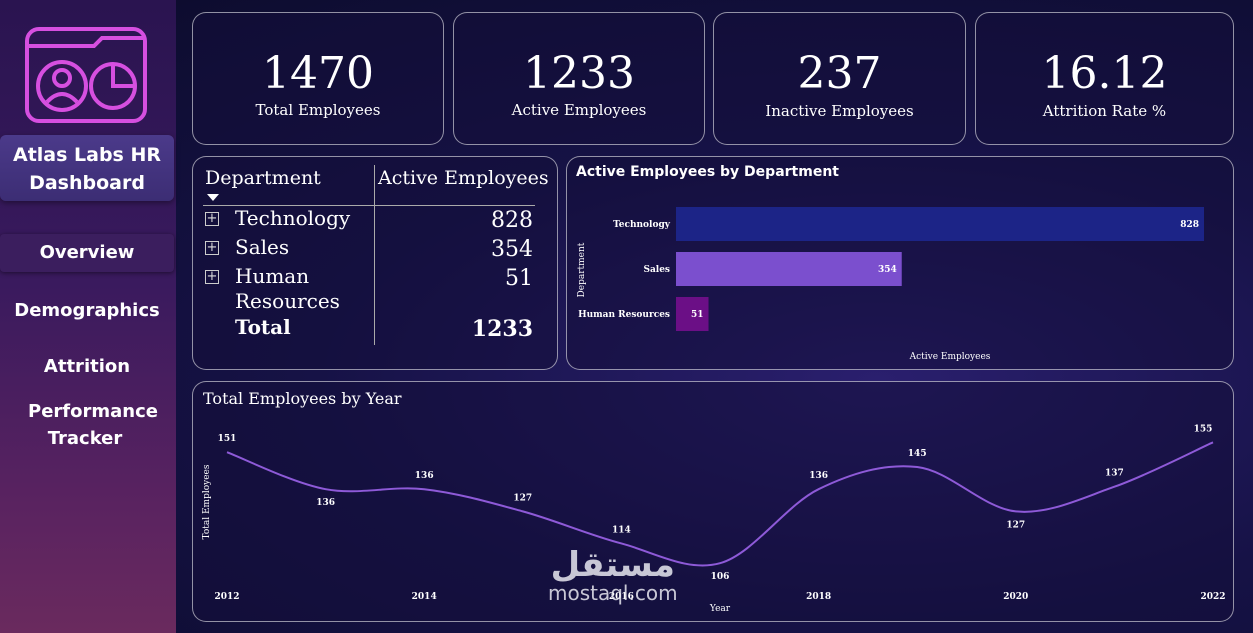 This screenshot has height=633, width=1253. Describe the element at coordinates (621, 597) in the screenshot. I see `x-tick-label: 2016` at that location.